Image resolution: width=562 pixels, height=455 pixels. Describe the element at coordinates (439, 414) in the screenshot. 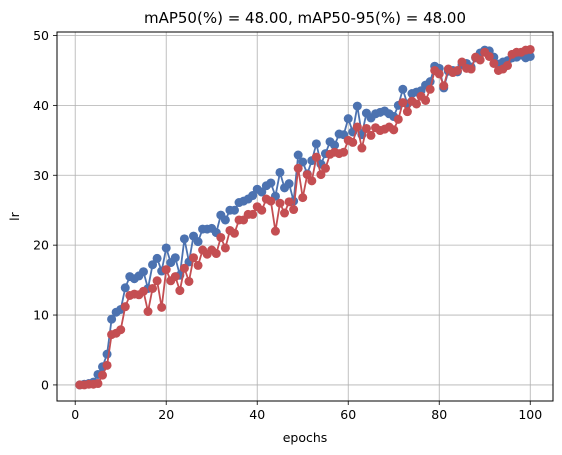

I see `x-tick-label: 80` at that location.